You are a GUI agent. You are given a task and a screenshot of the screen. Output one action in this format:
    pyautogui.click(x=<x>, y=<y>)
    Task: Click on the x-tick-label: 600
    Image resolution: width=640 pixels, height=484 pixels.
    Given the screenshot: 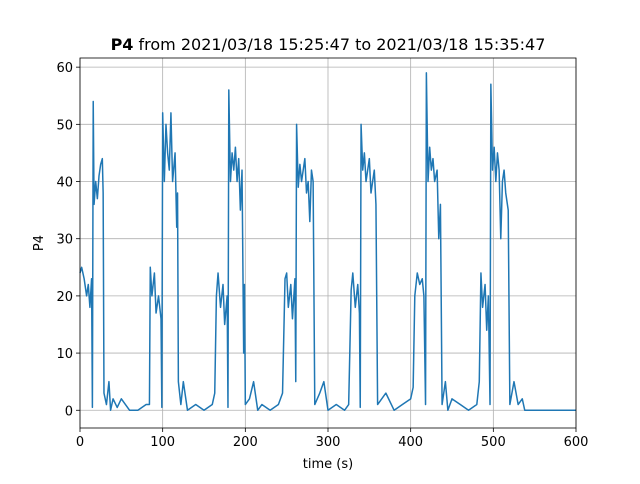 What is the action you would take?
    pyautogui.click(x=576, y=442)
    